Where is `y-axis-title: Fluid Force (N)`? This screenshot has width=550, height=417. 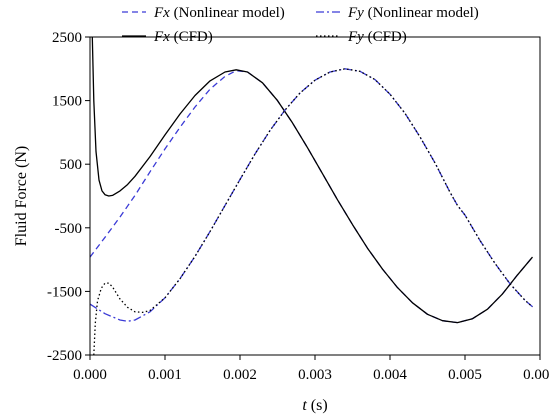
y-axis-title: Fluid Force (N) is located at coordinates (21, 196).